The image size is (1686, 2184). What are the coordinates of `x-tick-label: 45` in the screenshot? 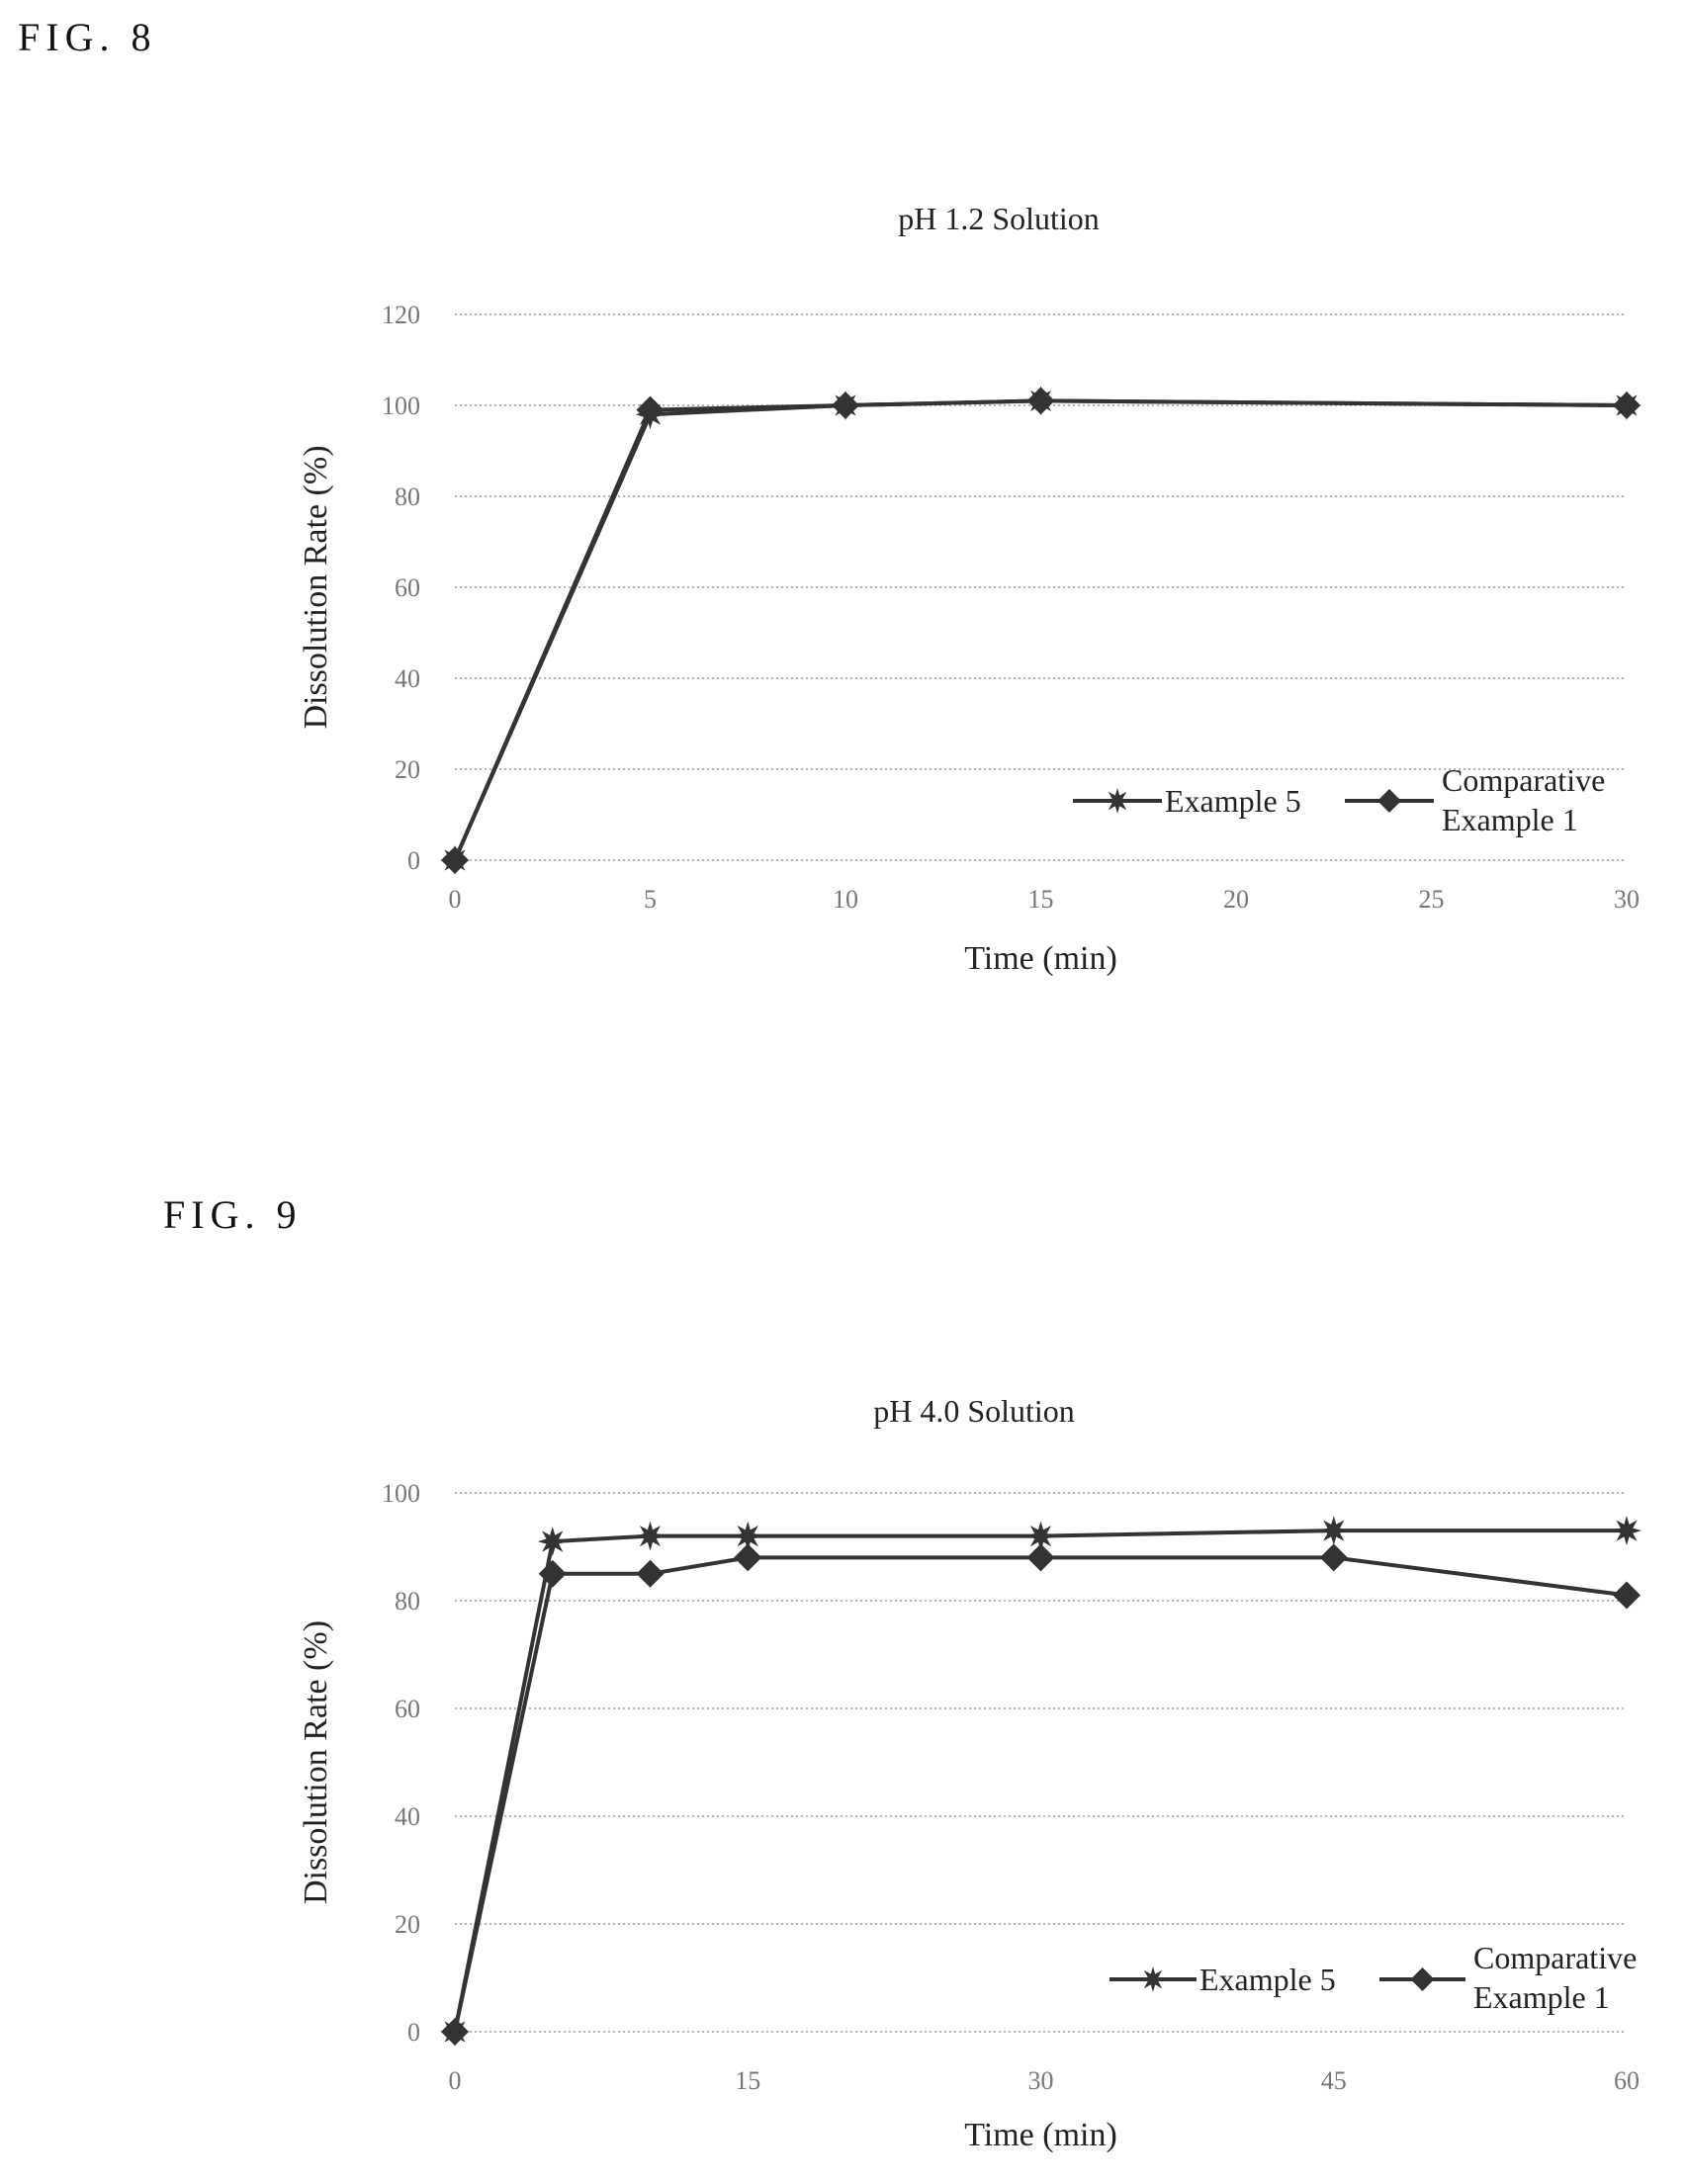 It's located at (1334, 2080).